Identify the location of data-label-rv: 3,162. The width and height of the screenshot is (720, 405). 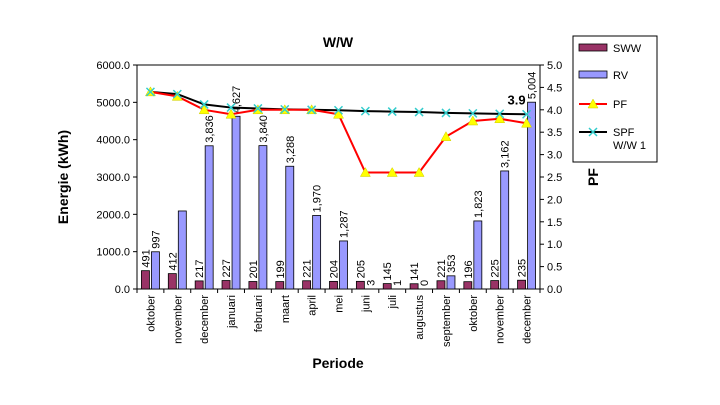
(506, 154).